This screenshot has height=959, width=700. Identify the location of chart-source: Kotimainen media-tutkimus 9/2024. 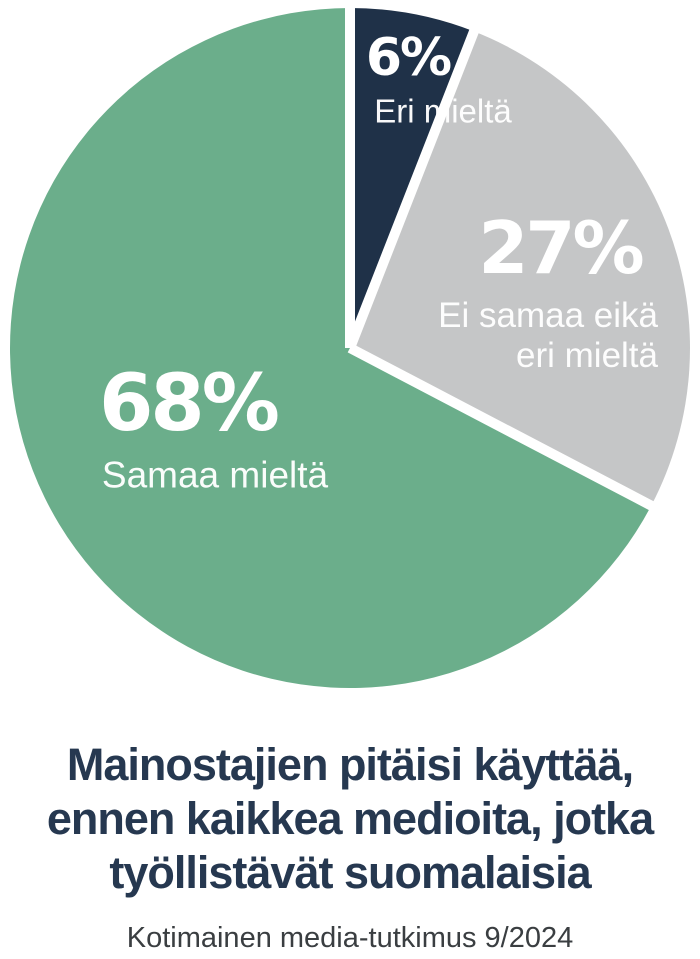
(350, 938).